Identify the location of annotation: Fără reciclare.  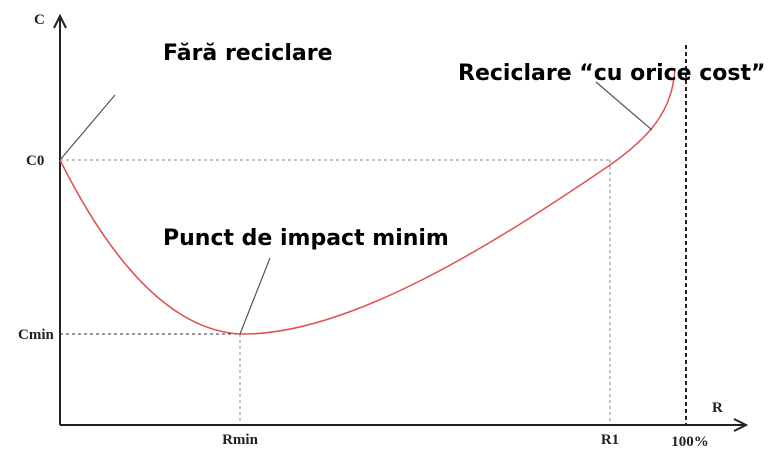
(248, 53).